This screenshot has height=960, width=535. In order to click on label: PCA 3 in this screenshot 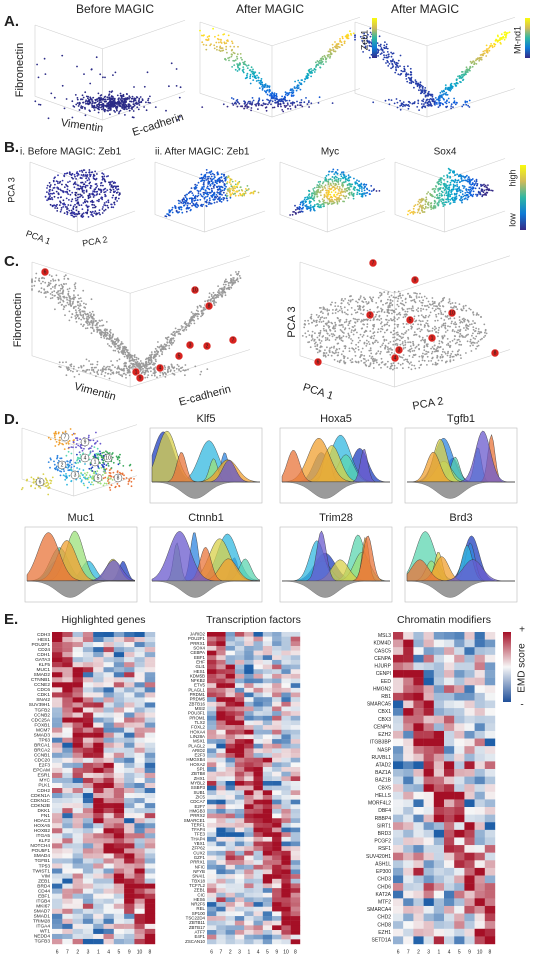, I will do `click(11, 190)`.